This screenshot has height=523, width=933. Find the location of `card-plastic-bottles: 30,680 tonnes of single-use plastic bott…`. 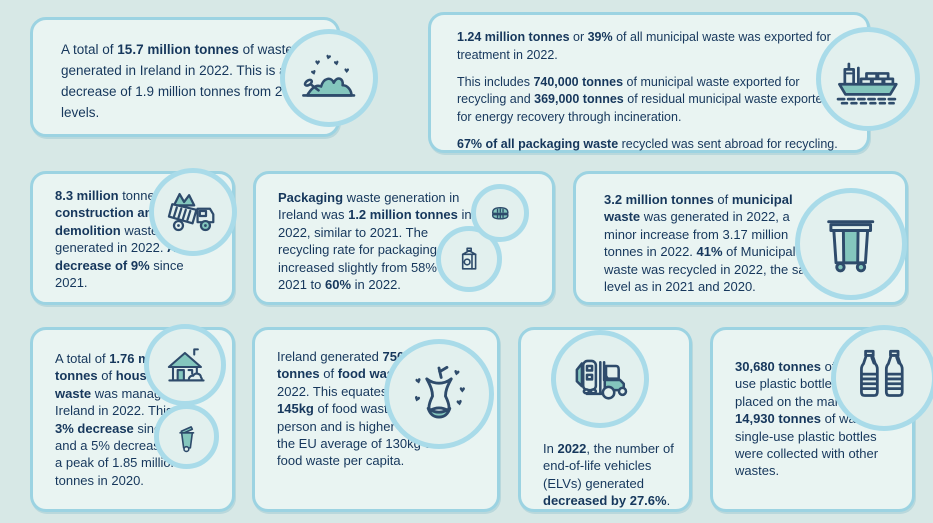

card-plastic-bottles: 30,680 tonnes of single-use plastic bott… is located at coordinates (821, 418).